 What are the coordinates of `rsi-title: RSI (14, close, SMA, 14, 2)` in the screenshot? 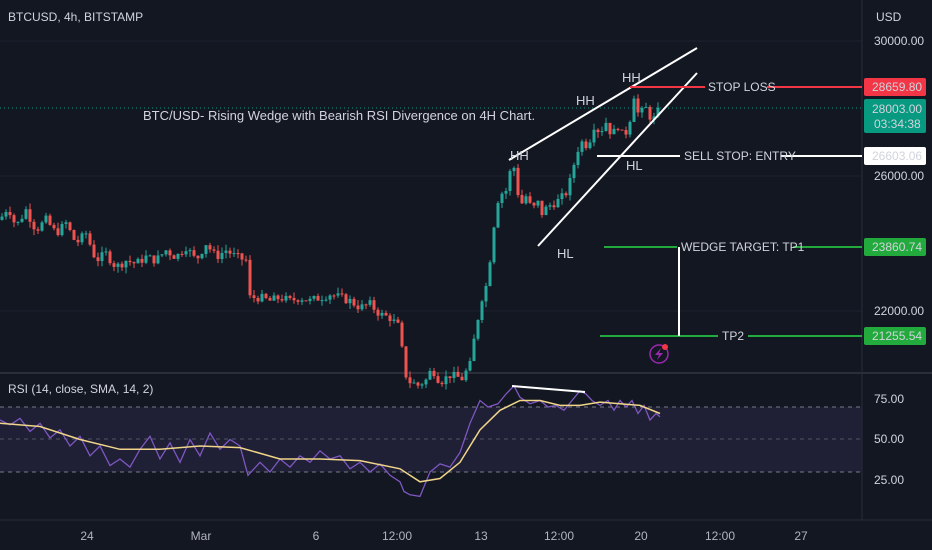 It's located at (80, 389).